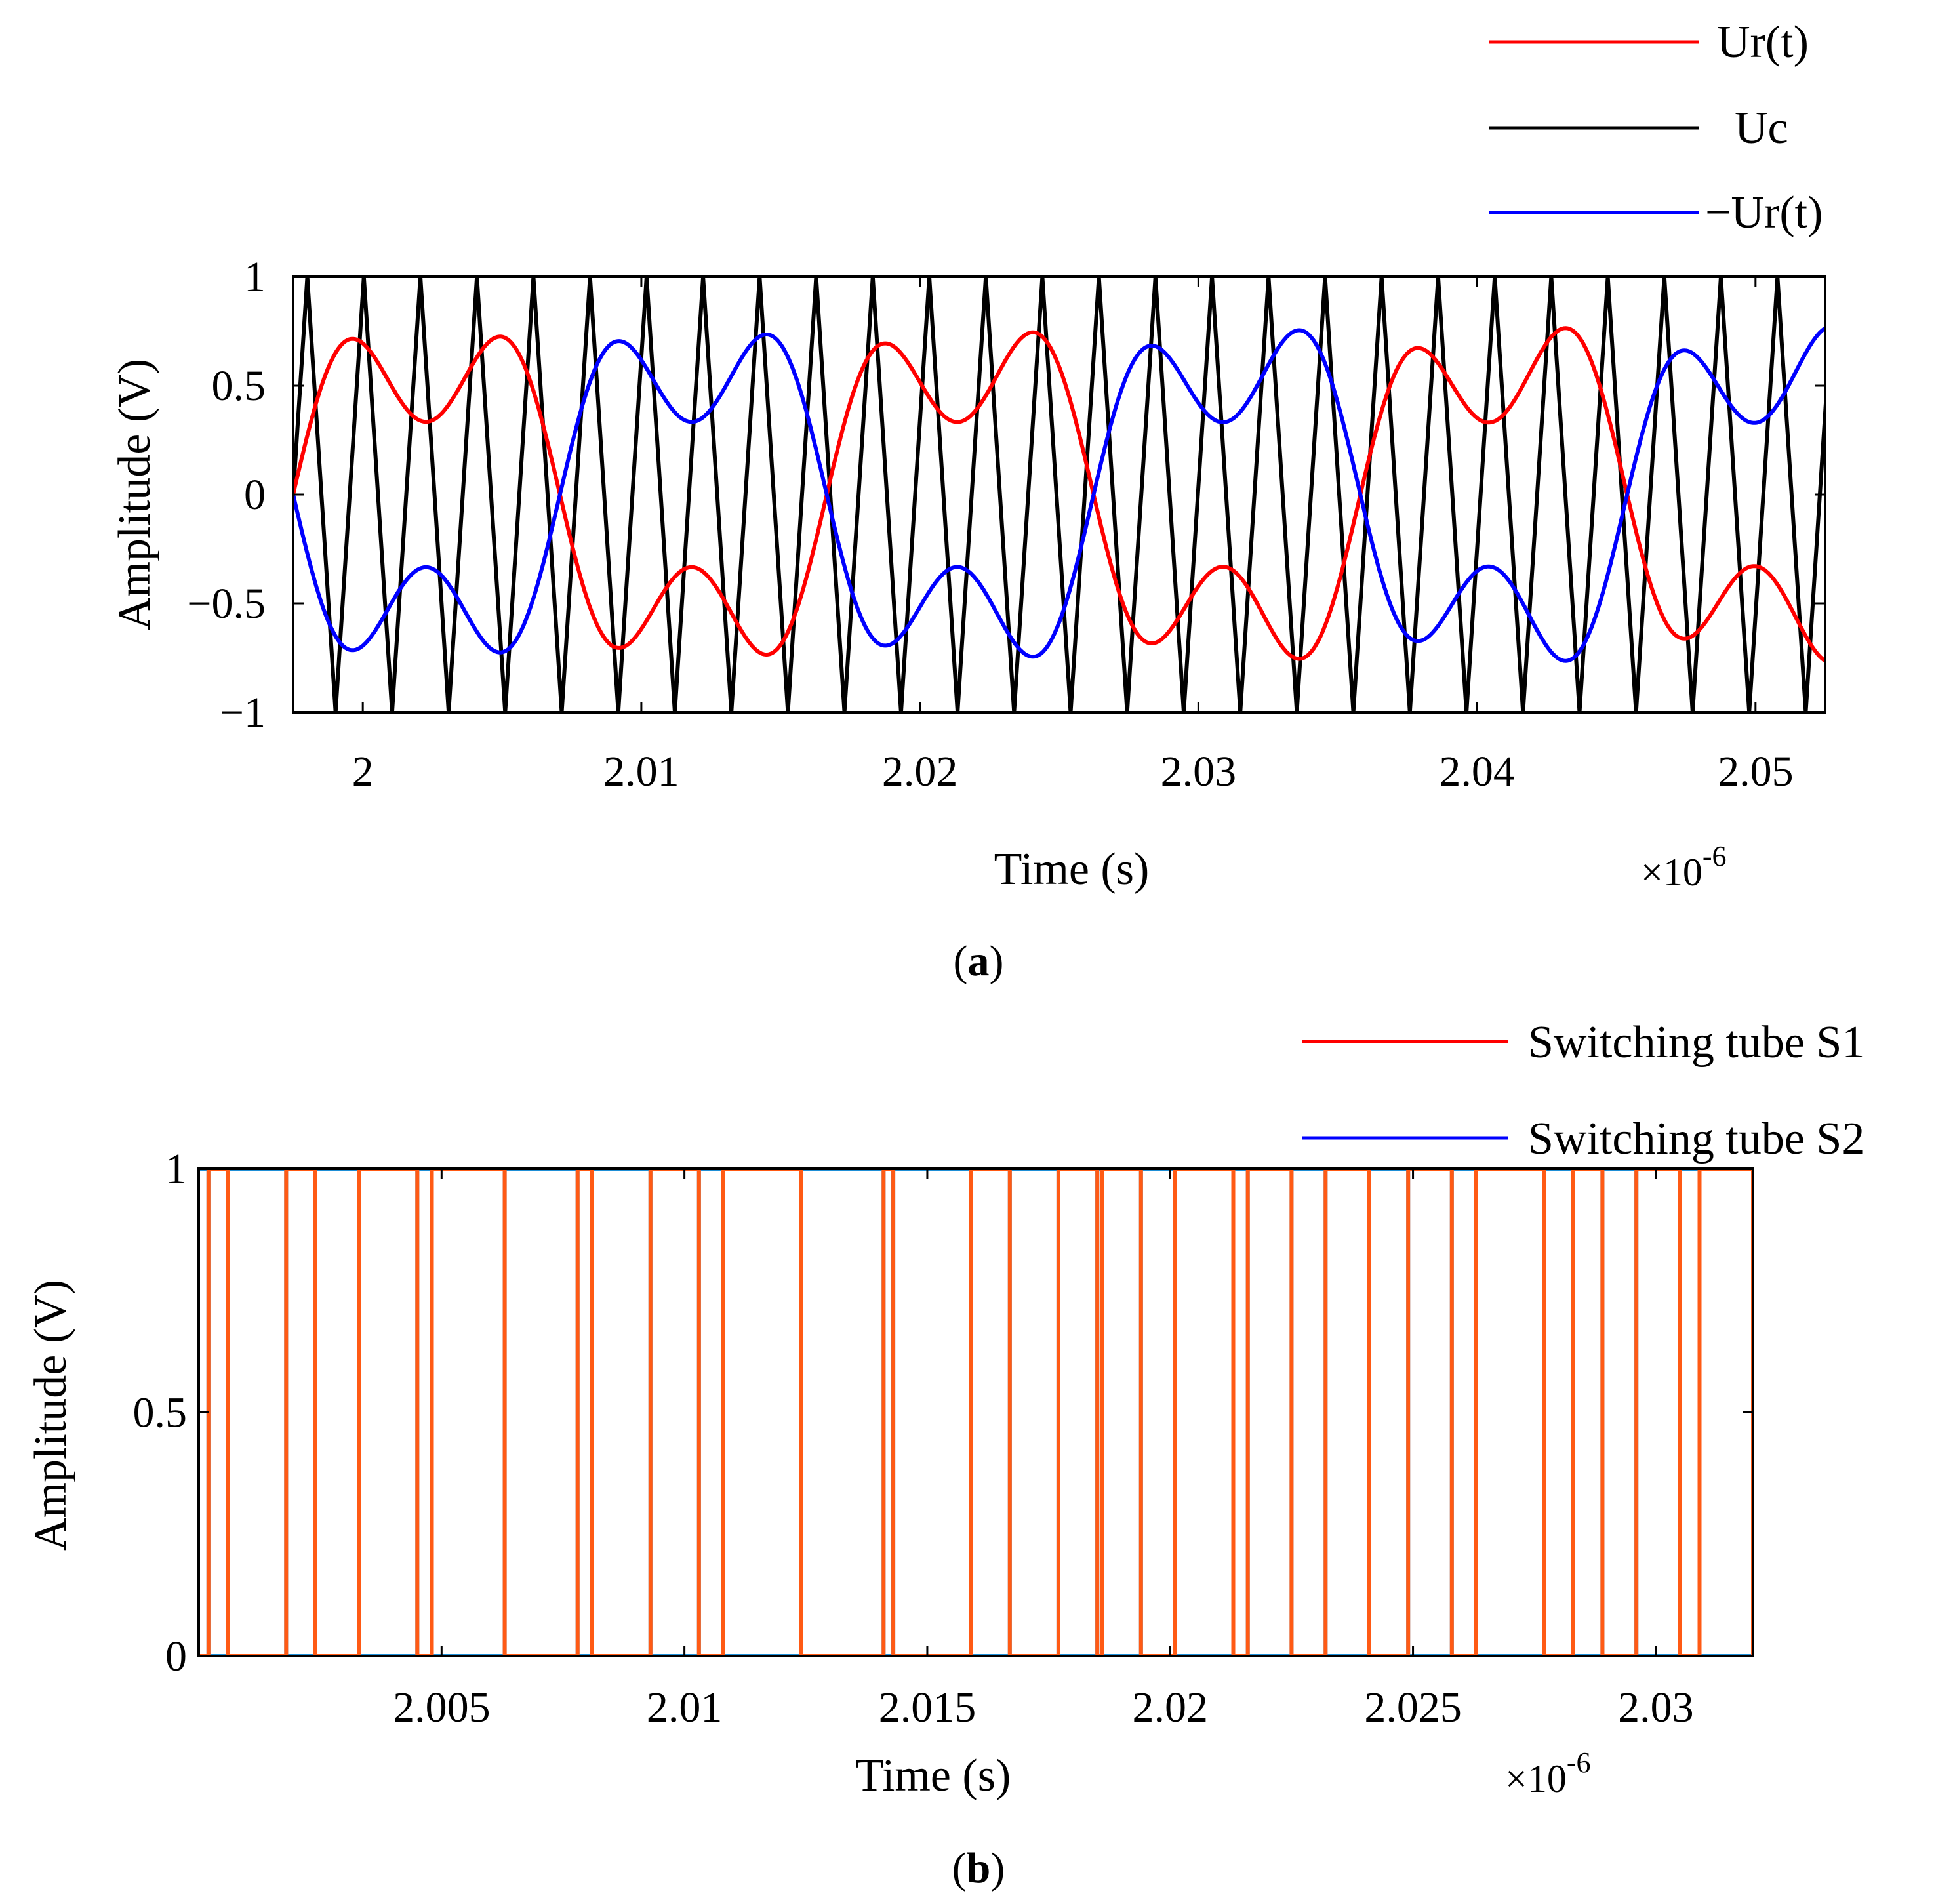 The image size is (1934, 1904). I want to click on xlabel-a: Time (s), so click(1072, 869).